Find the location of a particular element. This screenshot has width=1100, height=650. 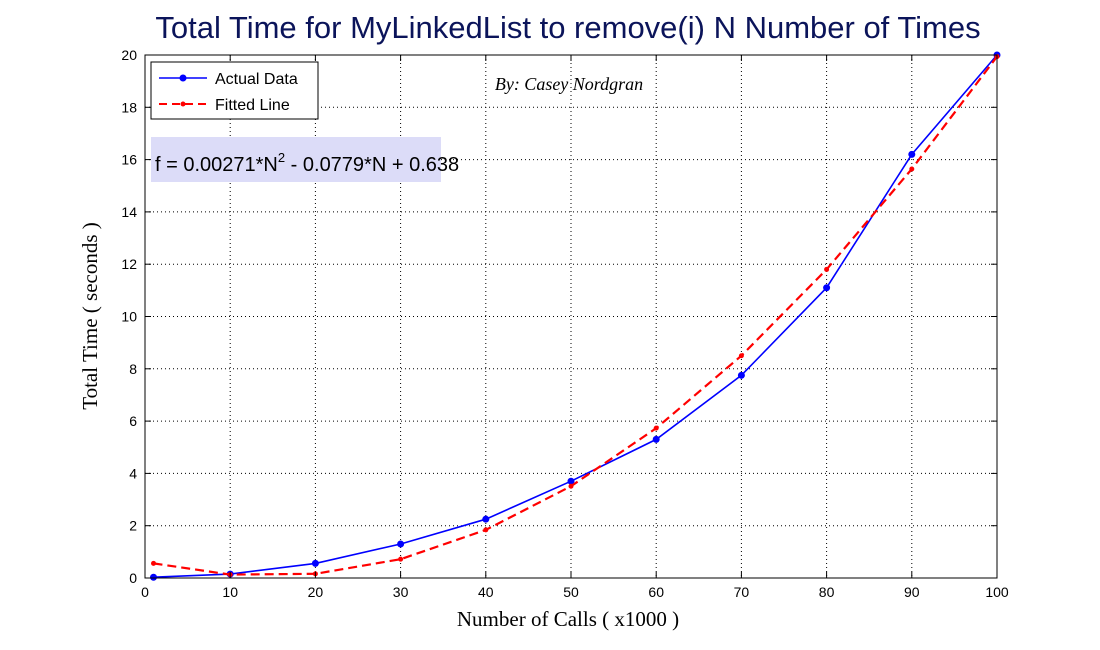

y-tick-label: 4 is located at coordinates (133, 473).